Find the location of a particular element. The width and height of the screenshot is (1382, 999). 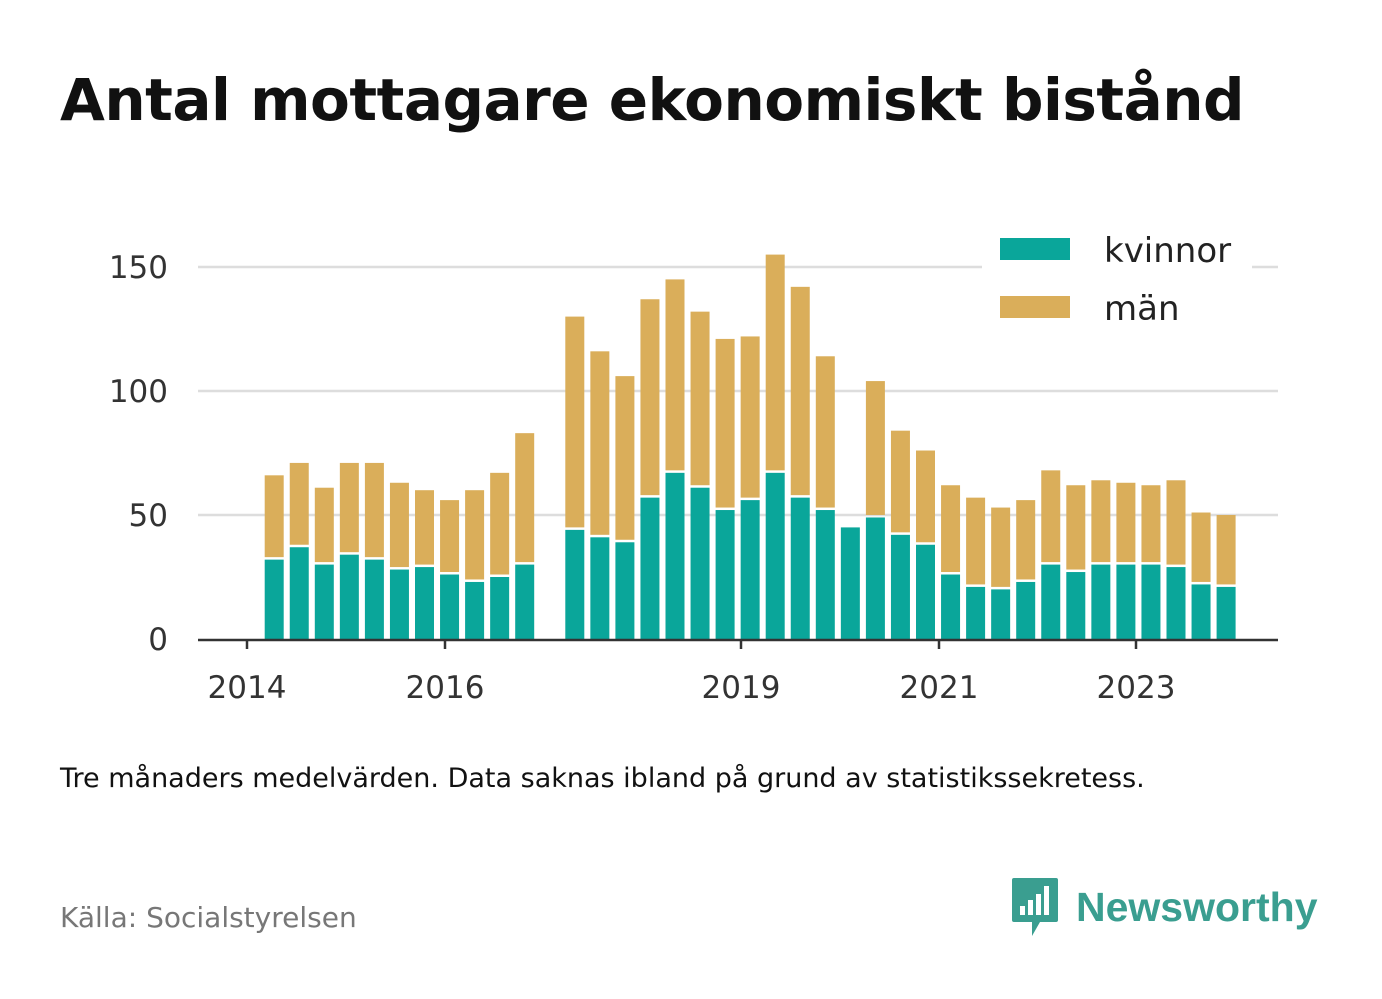

x-tick-label: 2021 is located at coordinates (939, 688).